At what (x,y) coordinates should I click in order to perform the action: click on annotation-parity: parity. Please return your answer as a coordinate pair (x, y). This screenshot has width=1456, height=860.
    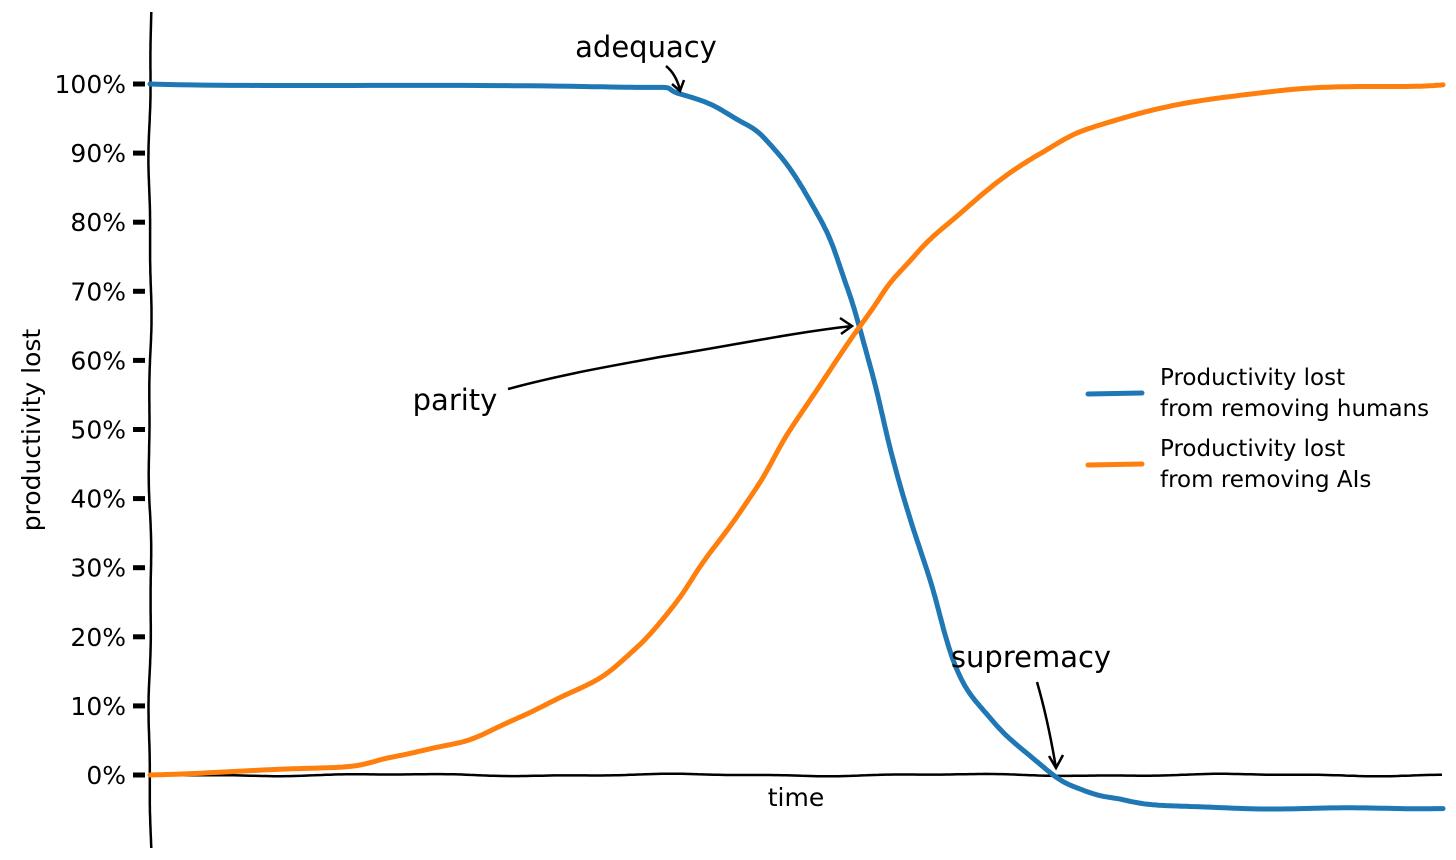
    Looking at the image, I should click on (634, 366).